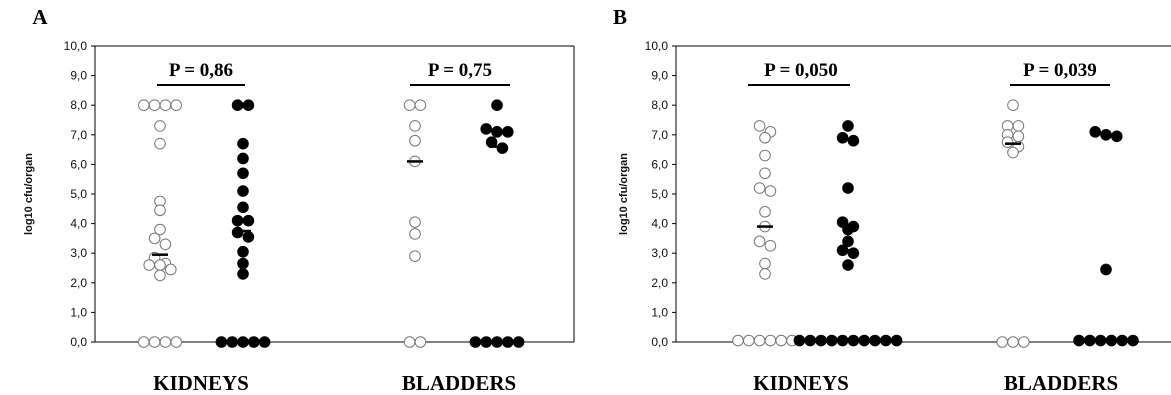 This screenshot has height=395, width=1171. Describe the element at coordinates (29, 194) in the screenshot. I see `y-axis-label: log10 cfu/organ` at that location.